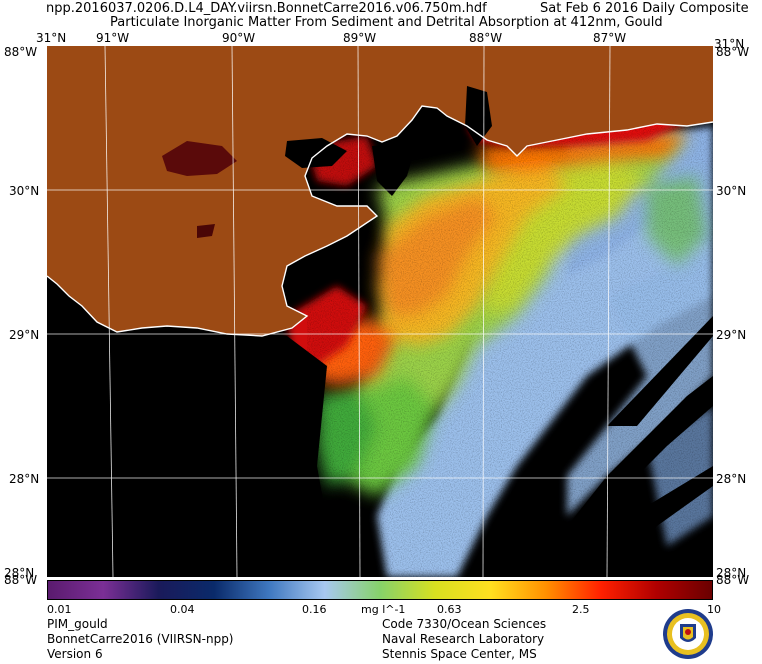  What do you see at coordinates (729, 44) in the screenshot?
I see `lat-label-top-right: 31°N` at bounding box center [729, 44].